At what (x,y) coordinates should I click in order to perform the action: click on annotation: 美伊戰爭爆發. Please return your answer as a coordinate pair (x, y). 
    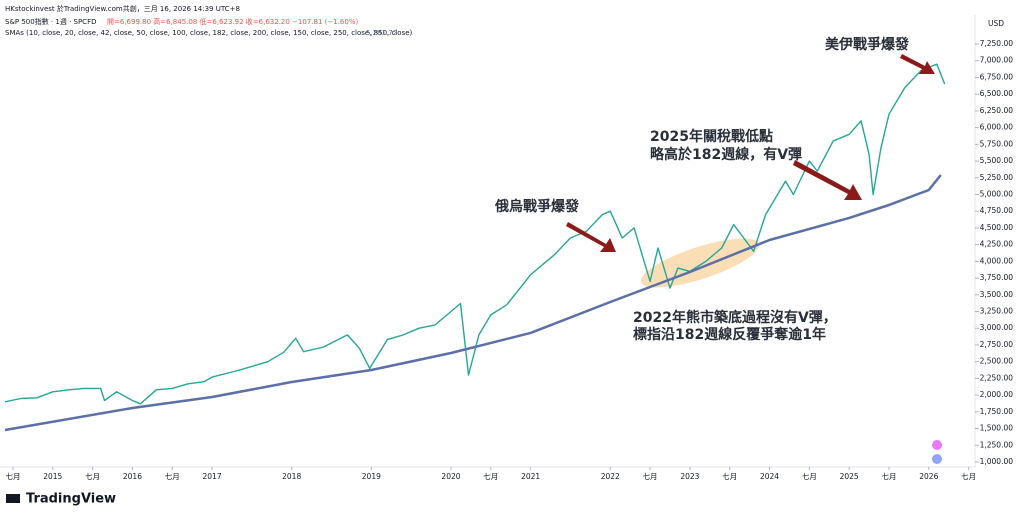
    Looking at the image, I should click on (867, 44).